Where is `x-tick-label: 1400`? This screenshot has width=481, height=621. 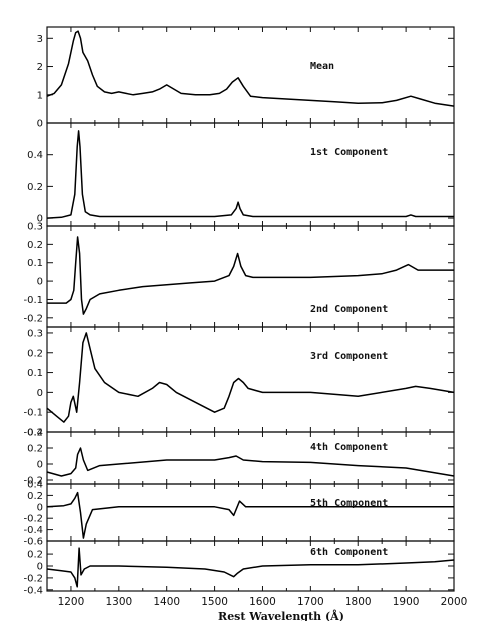 x-tick-label: 1400 is located at coordinates (166, 602).